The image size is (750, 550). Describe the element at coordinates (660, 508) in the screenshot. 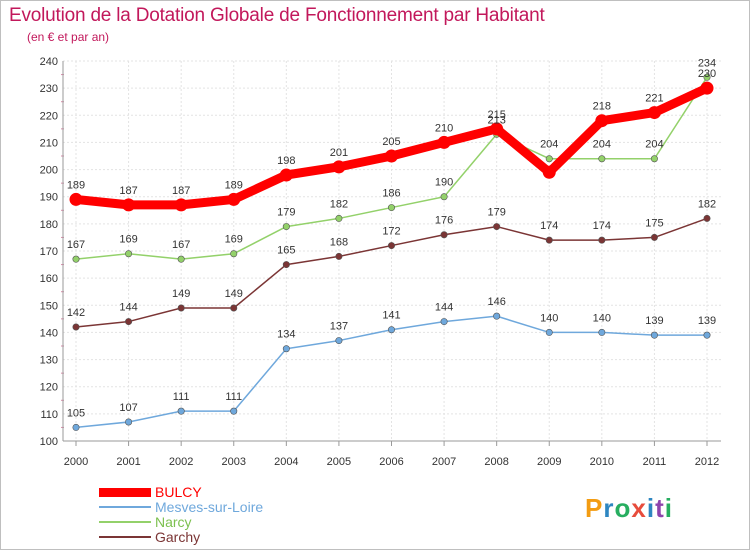

I see `logo-letter: t` at that location.